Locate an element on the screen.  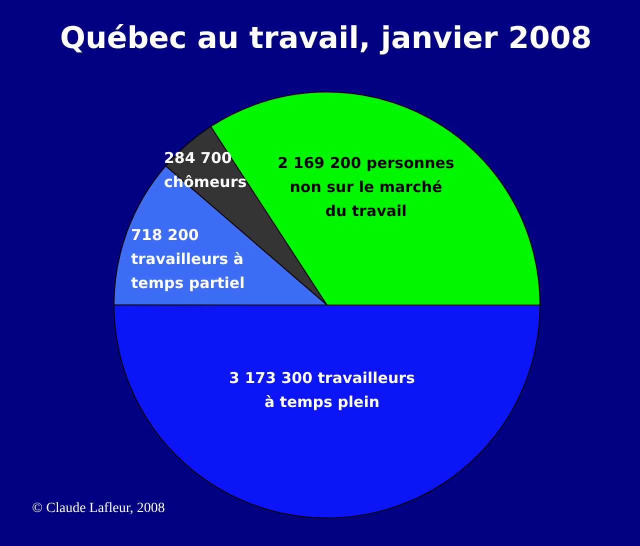
data-label: 284 700 is located at coordinates (198, 158).